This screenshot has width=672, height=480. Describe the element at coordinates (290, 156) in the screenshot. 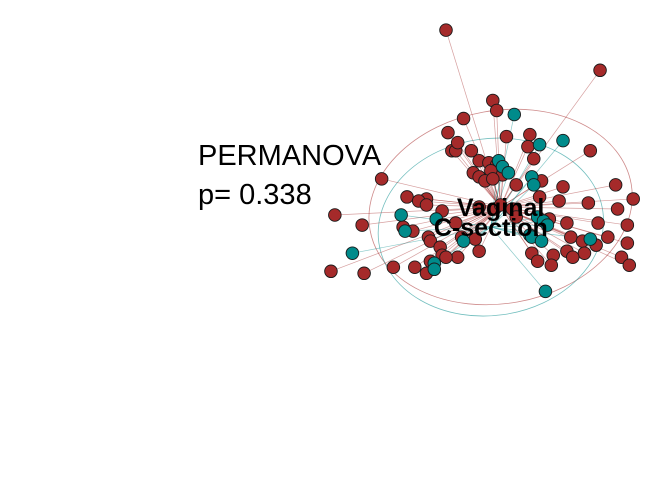

I see `permanova-title: PERMANOVA` at that location.